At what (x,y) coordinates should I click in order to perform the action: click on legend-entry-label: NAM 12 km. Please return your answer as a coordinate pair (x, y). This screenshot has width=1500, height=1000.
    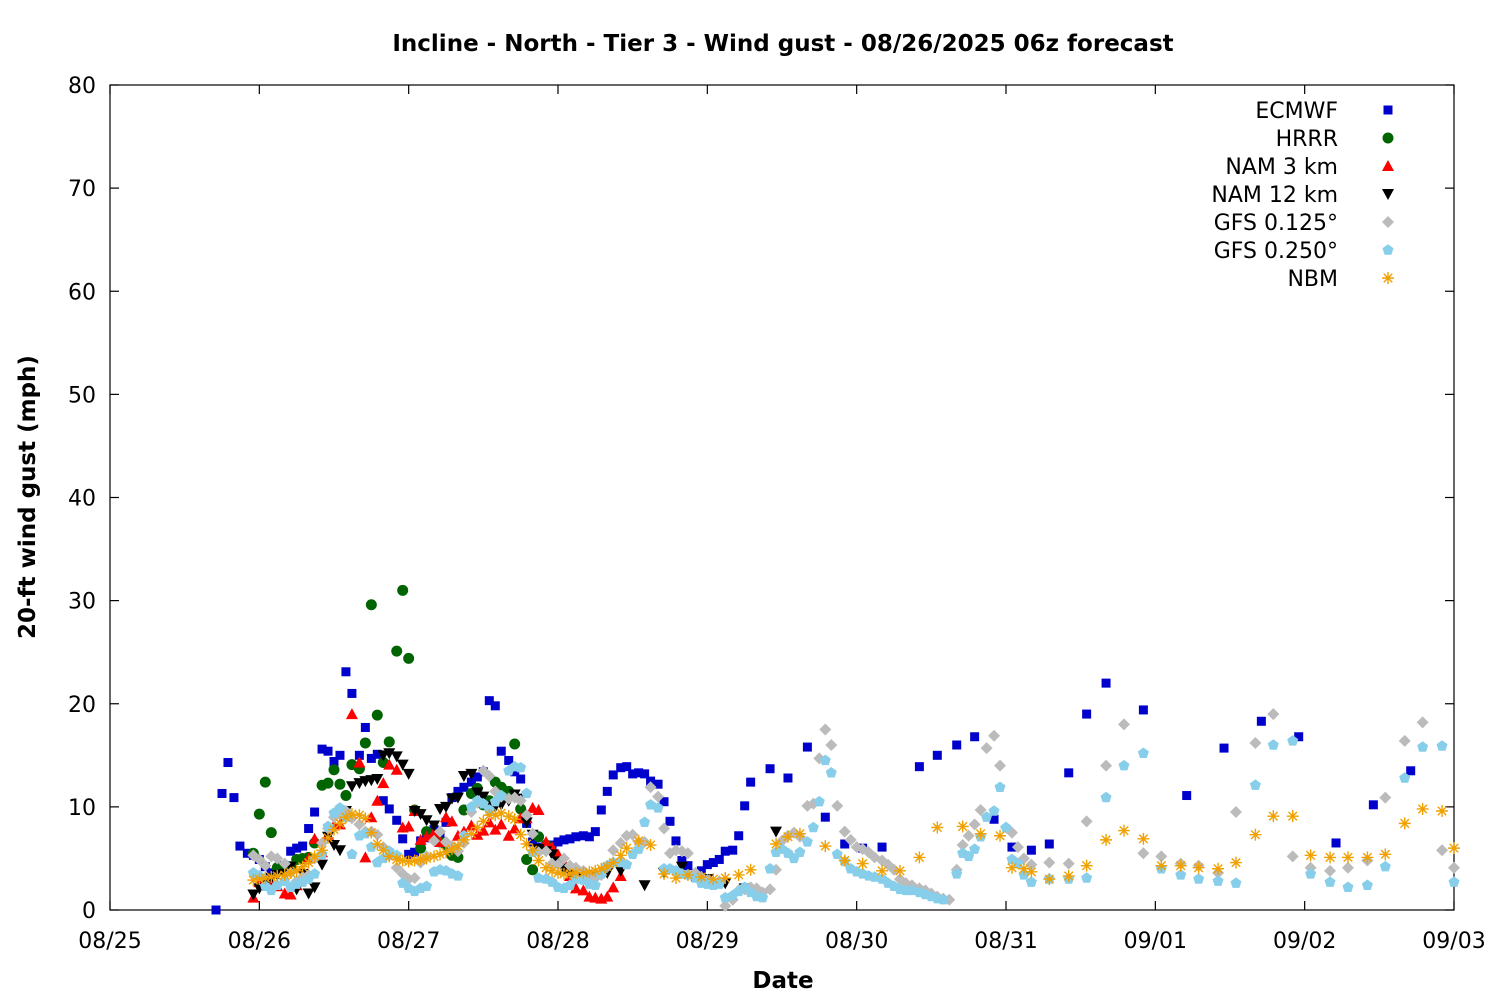
    Looking at the image, I should click on (1274, 195).